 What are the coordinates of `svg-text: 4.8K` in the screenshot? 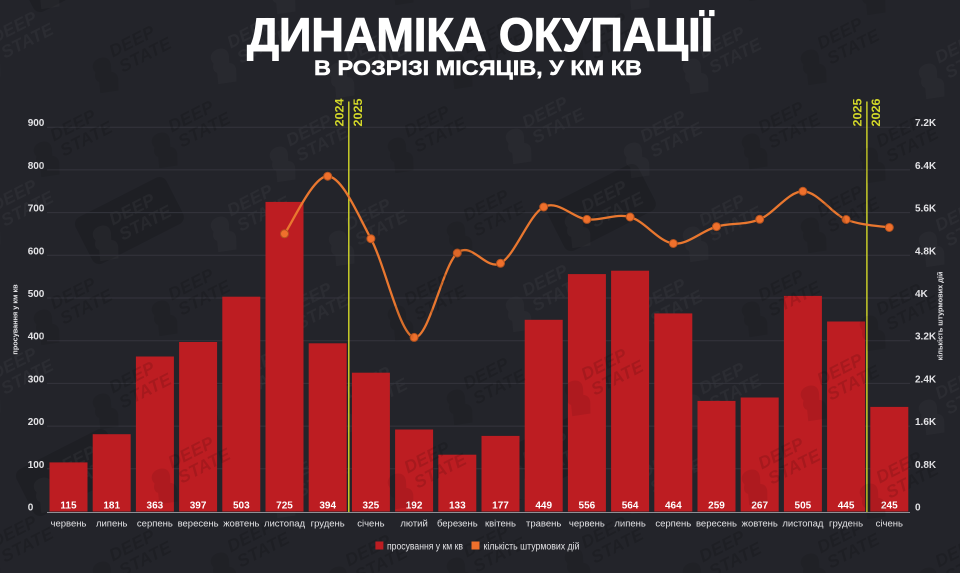 It's located at (926, 251).